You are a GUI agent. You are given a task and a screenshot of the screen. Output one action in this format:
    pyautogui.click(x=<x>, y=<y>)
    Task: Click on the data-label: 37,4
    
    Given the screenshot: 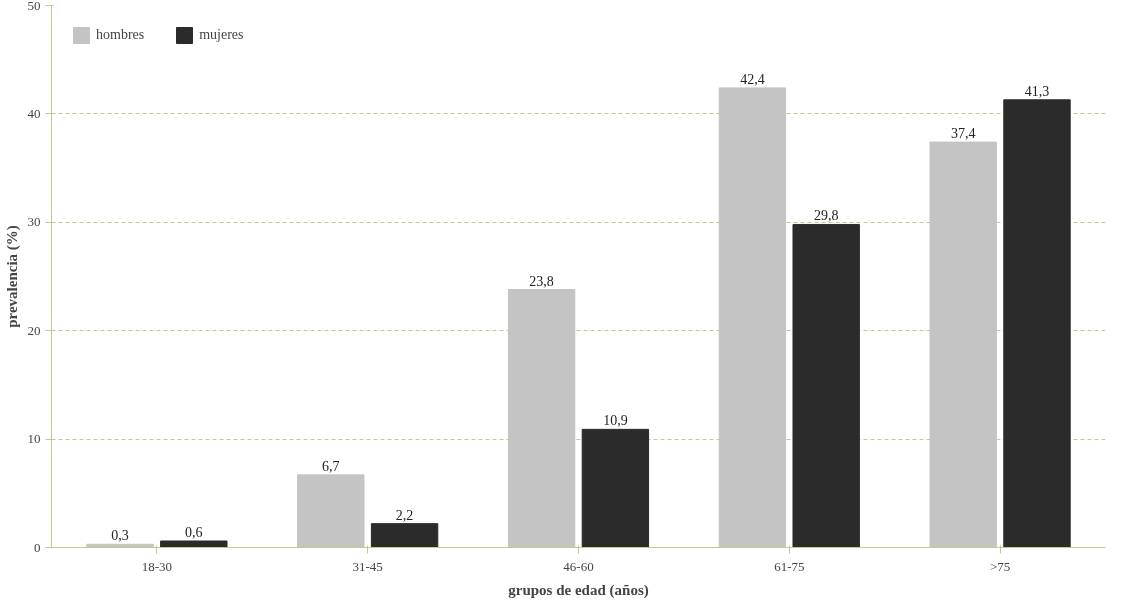 What is the action you would take?
    pyautogui.click(x=963, y=134)
    